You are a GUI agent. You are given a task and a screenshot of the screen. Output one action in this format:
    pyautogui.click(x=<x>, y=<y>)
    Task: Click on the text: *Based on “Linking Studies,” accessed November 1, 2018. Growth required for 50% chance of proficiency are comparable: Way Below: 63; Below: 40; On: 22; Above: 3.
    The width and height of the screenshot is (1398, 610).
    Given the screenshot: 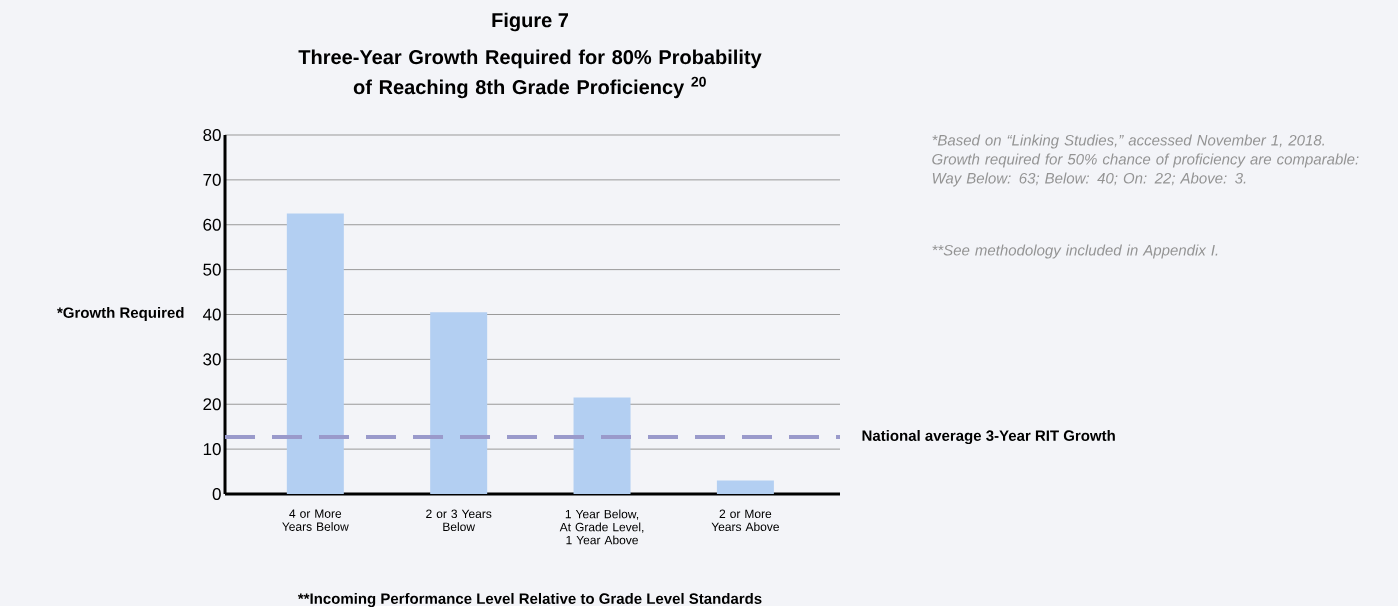 What is the action you would take?
    pyautogui.click(x=1145, y=160)
    